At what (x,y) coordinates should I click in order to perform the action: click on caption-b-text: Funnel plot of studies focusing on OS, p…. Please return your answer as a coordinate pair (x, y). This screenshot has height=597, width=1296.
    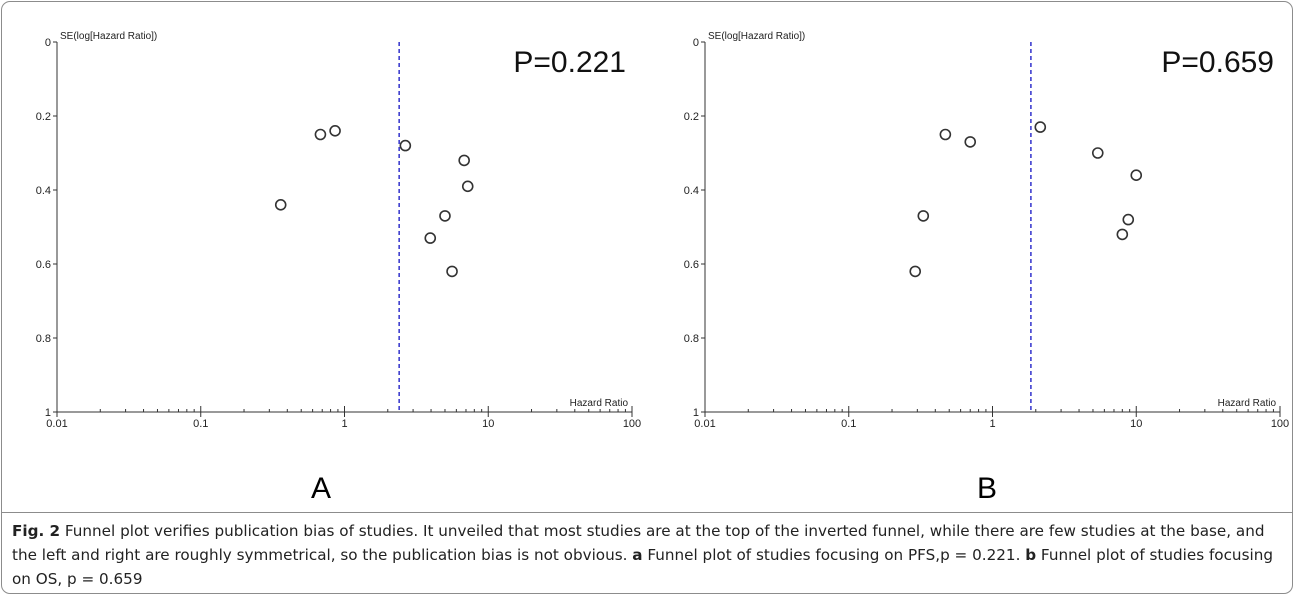
    Looking at the image, I should click on (642, 567).